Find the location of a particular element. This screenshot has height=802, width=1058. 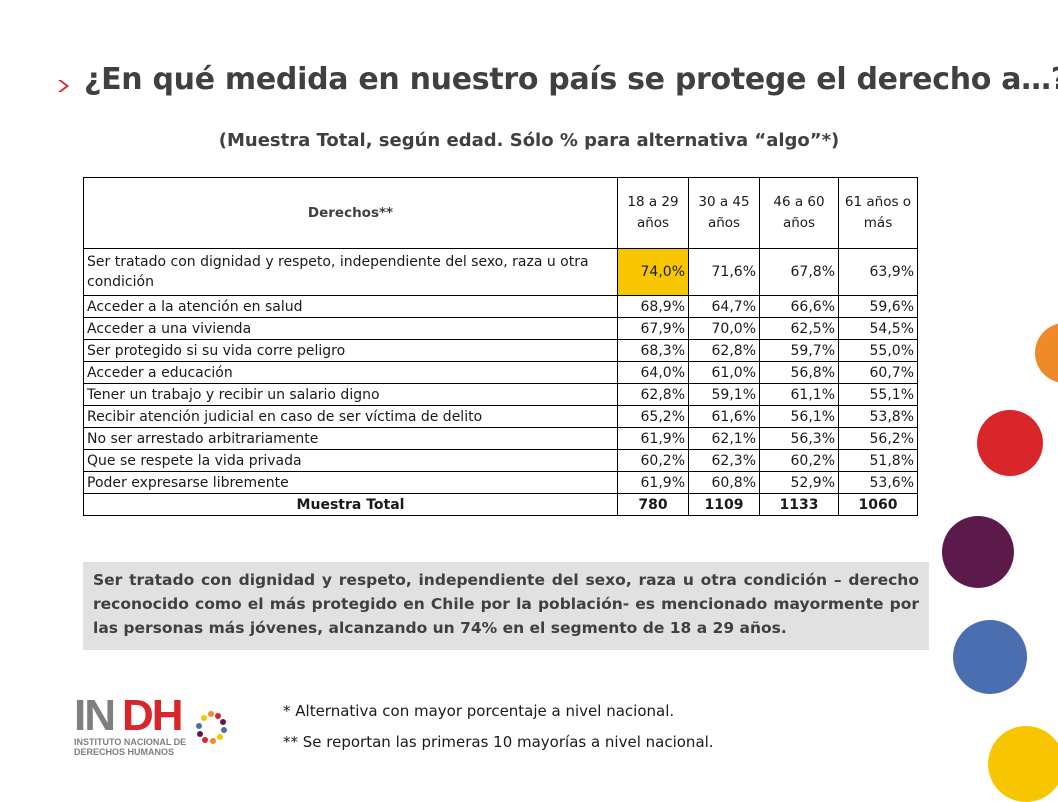

row-label: Acceder a la atención en salud is located at coordinates (350, 306).